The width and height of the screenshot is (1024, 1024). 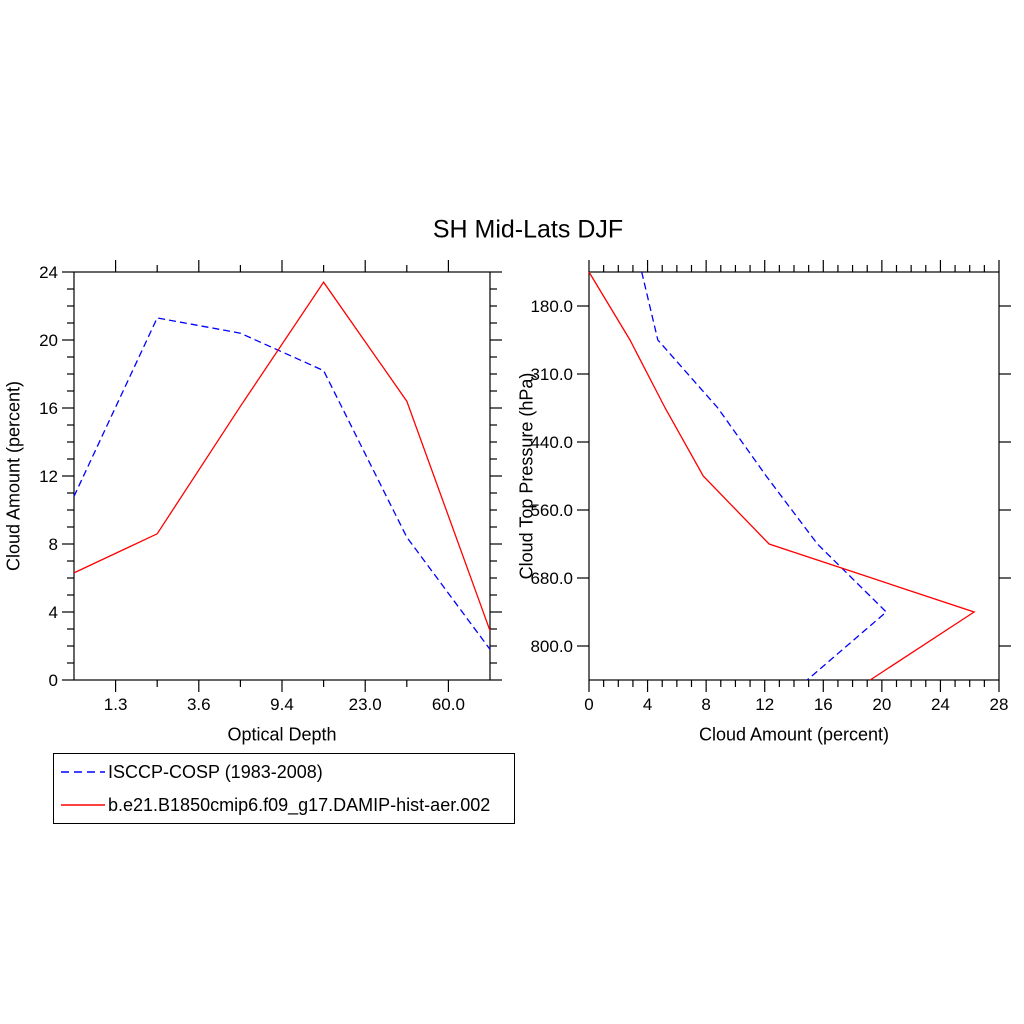 What do you see at coordinates (53, 680) in the screenshot?
I see `left-y-tick-label: 0` at bounding box center [53, 680].